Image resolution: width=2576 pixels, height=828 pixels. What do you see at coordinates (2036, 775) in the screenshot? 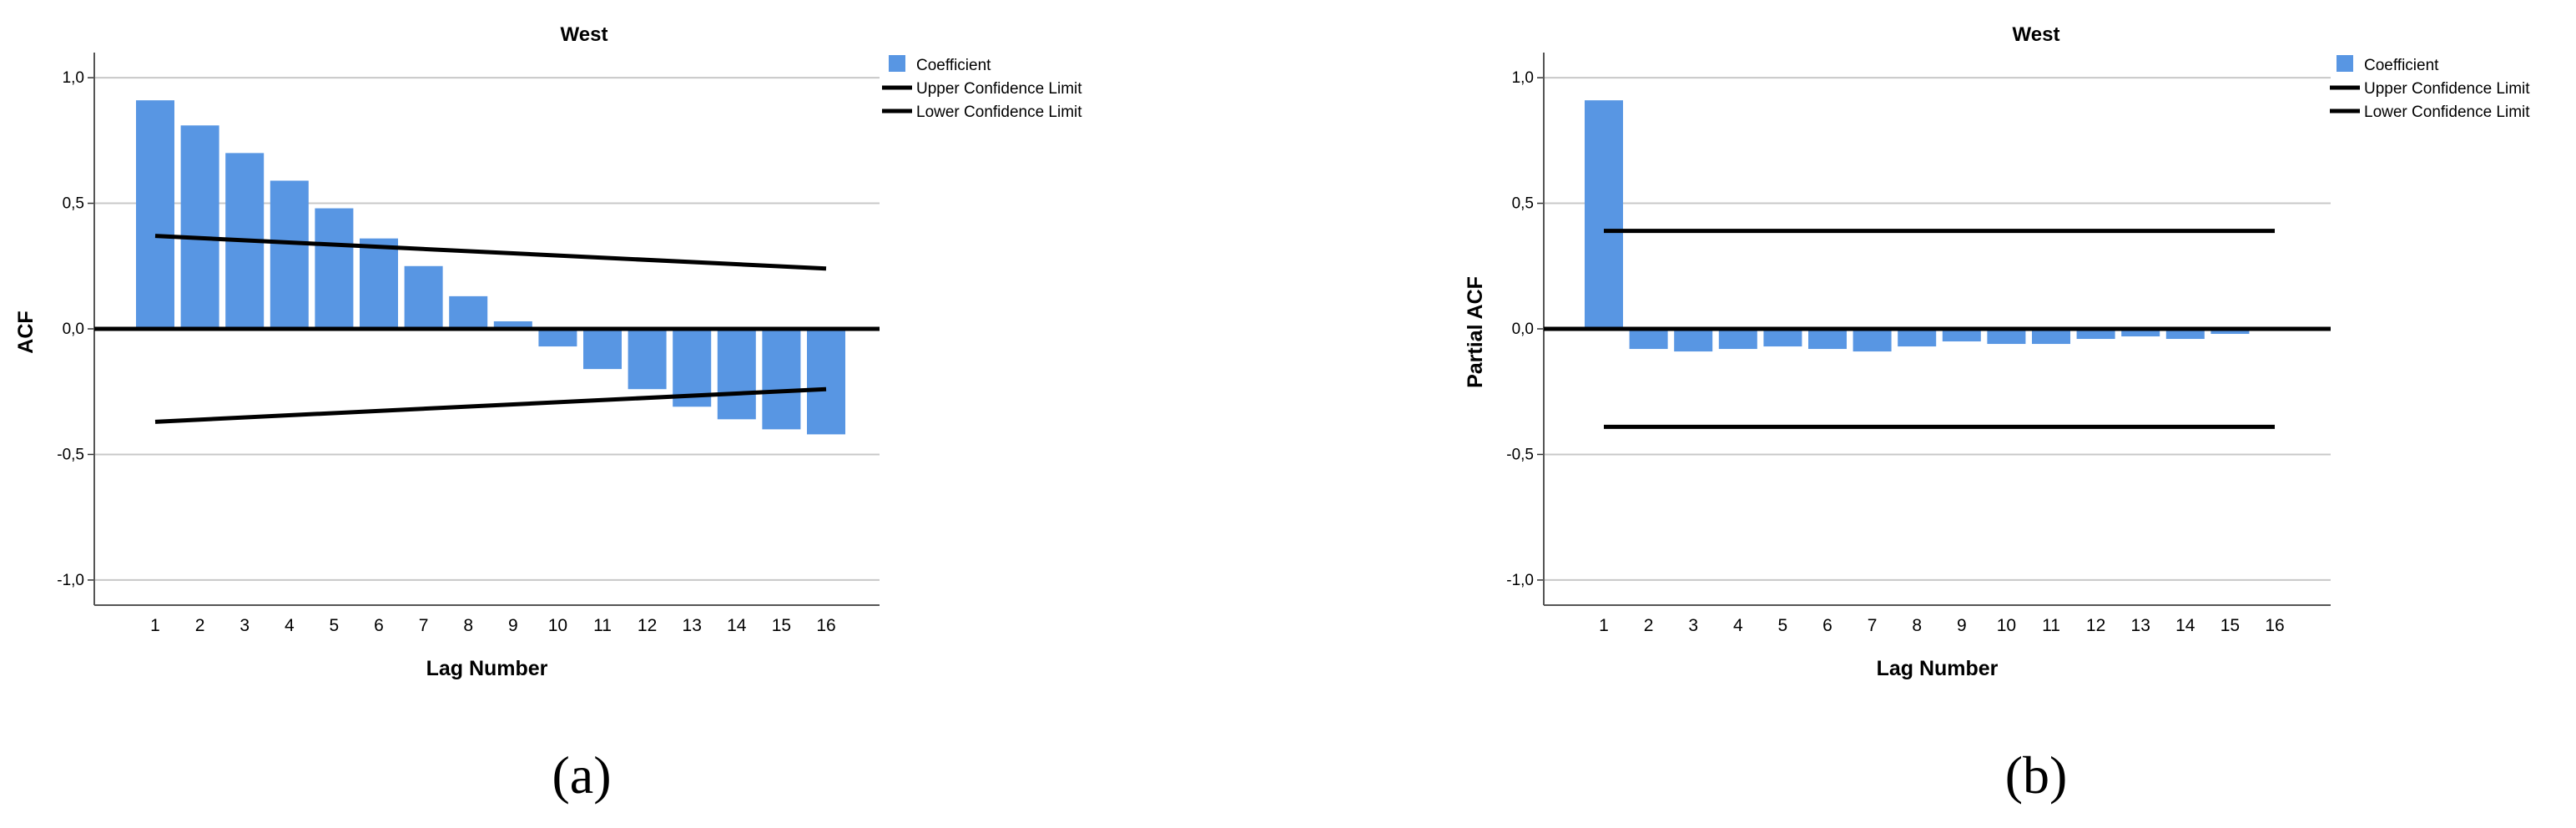
I see `panel-caption: (b)` at bounding box center [2036, 775].